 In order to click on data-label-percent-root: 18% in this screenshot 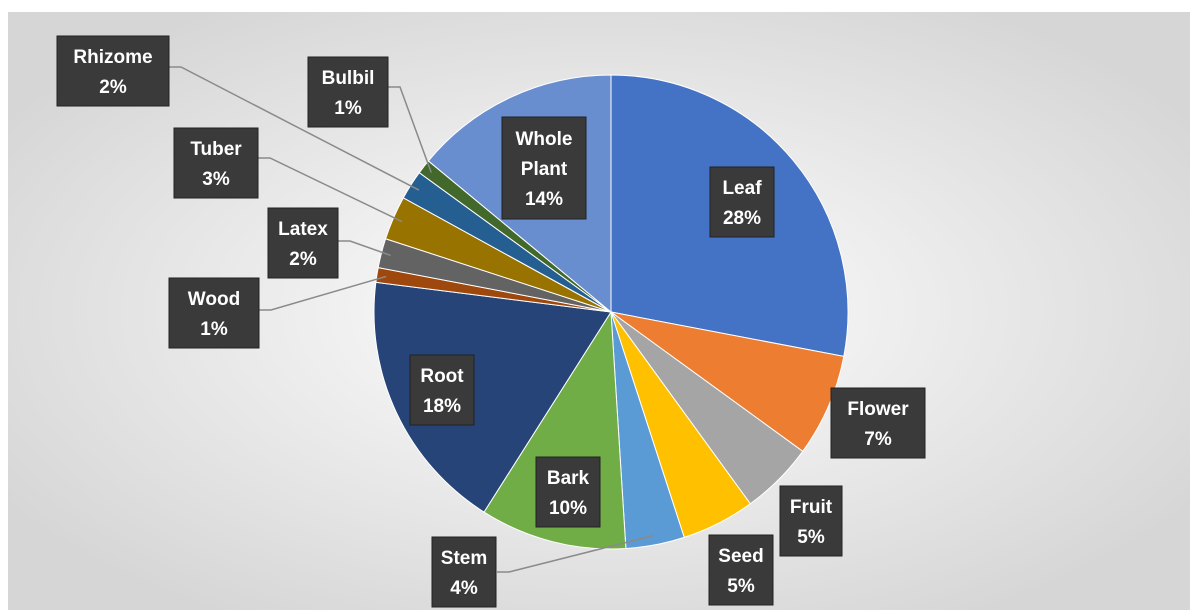, I will do `click(442, 406)`.